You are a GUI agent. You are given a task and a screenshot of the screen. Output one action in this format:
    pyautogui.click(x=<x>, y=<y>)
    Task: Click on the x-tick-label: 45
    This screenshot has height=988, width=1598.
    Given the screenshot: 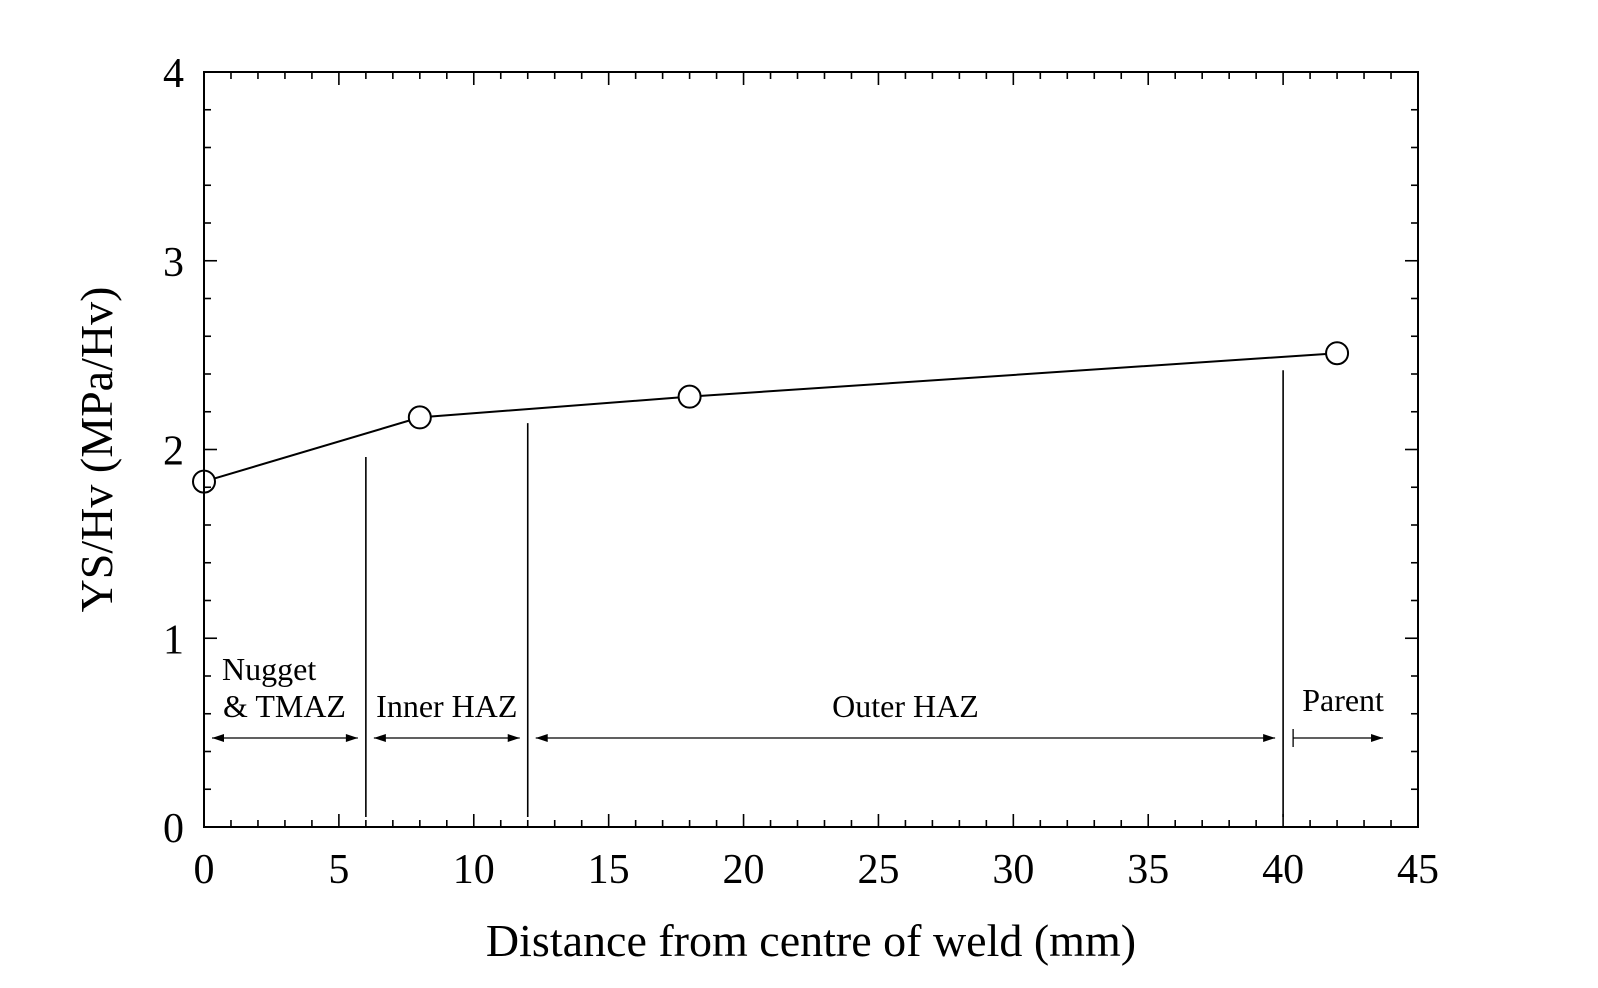 What is the action you would take?
    pyautogui.click(x=1418, y=870)
    